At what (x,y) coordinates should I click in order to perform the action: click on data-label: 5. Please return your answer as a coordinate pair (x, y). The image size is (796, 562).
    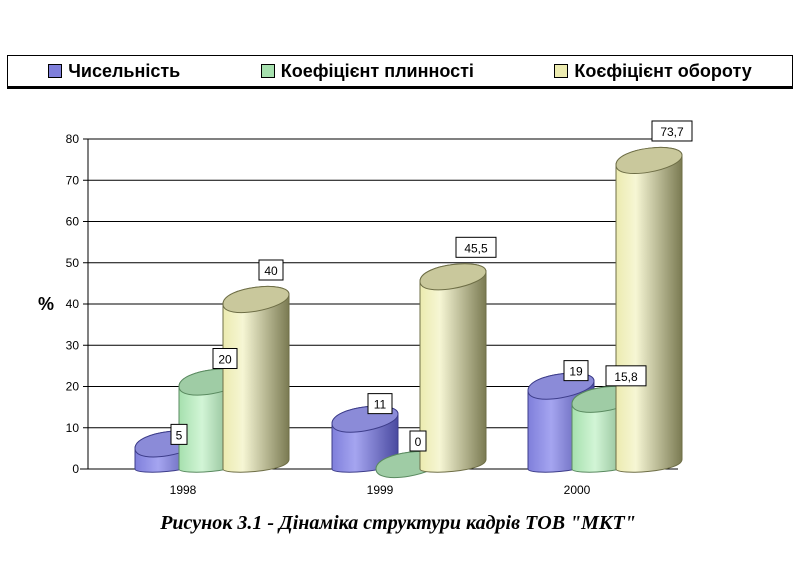
    Looking at the image, I should click on (179, 435).